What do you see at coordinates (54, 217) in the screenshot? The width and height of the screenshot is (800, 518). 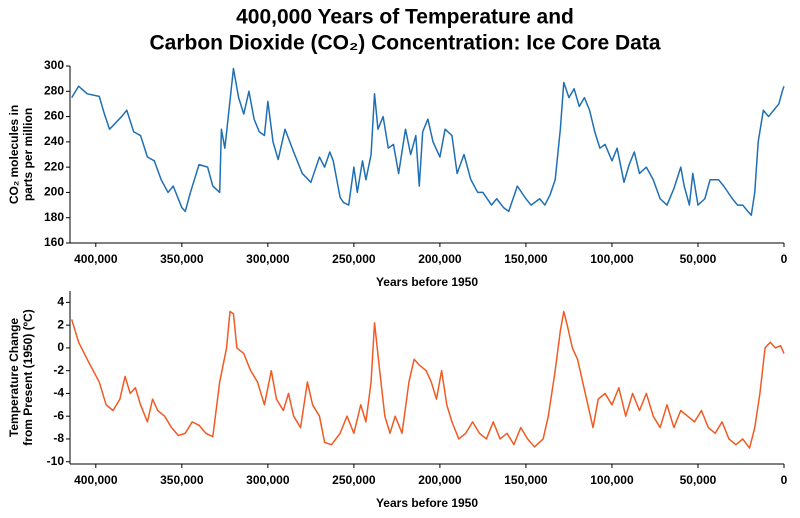 I see `y-tick-label: 180` at bounding box center [54, 217].